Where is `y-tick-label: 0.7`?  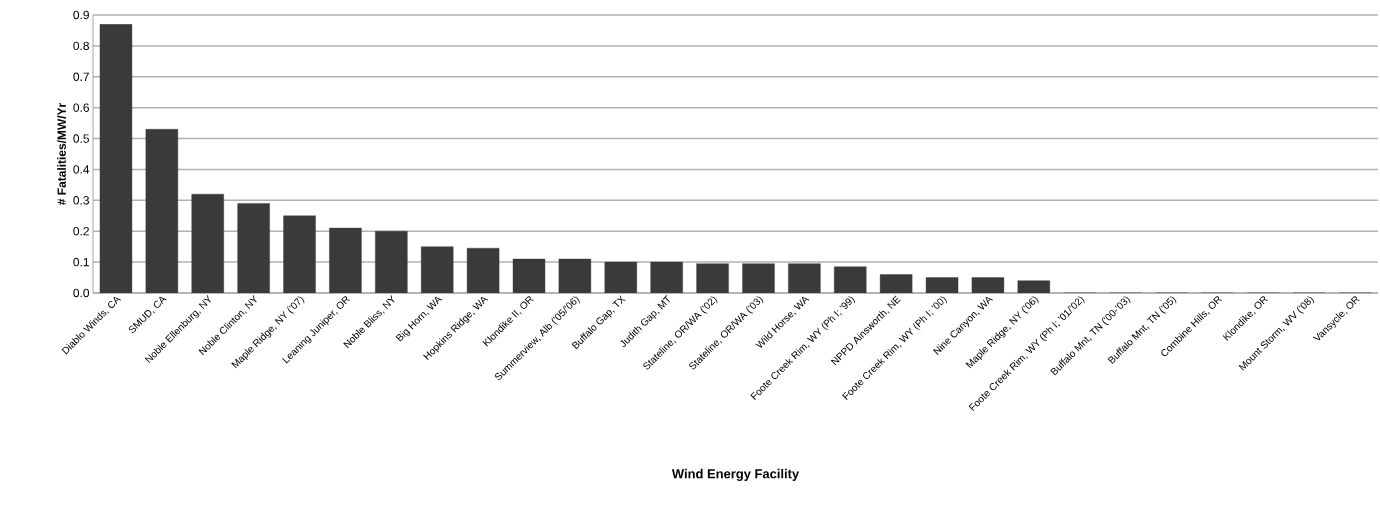
y-tick-label: 0.7 is located at coordinates (81, 76).